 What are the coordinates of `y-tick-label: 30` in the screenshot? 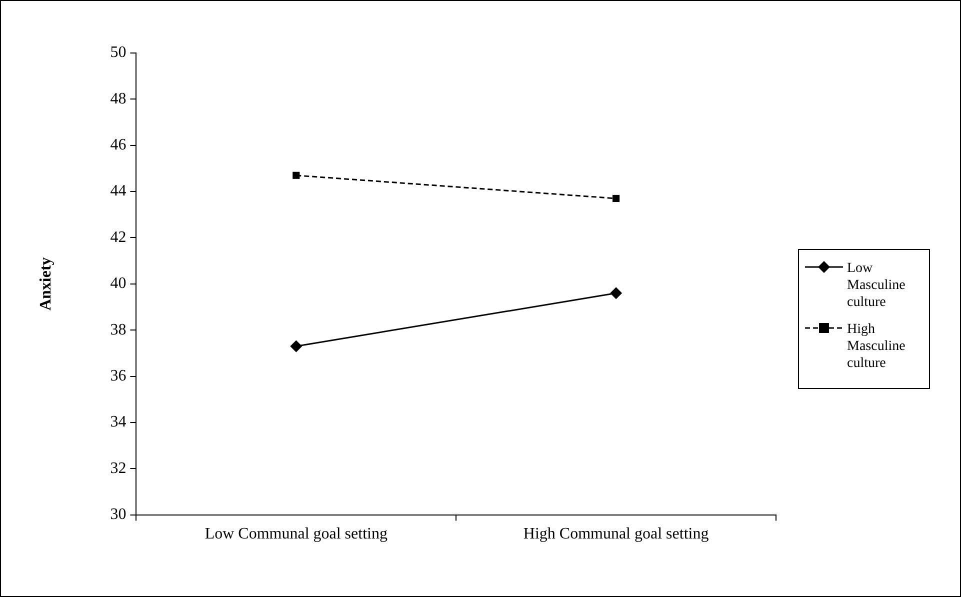 It's located at (118, 515).